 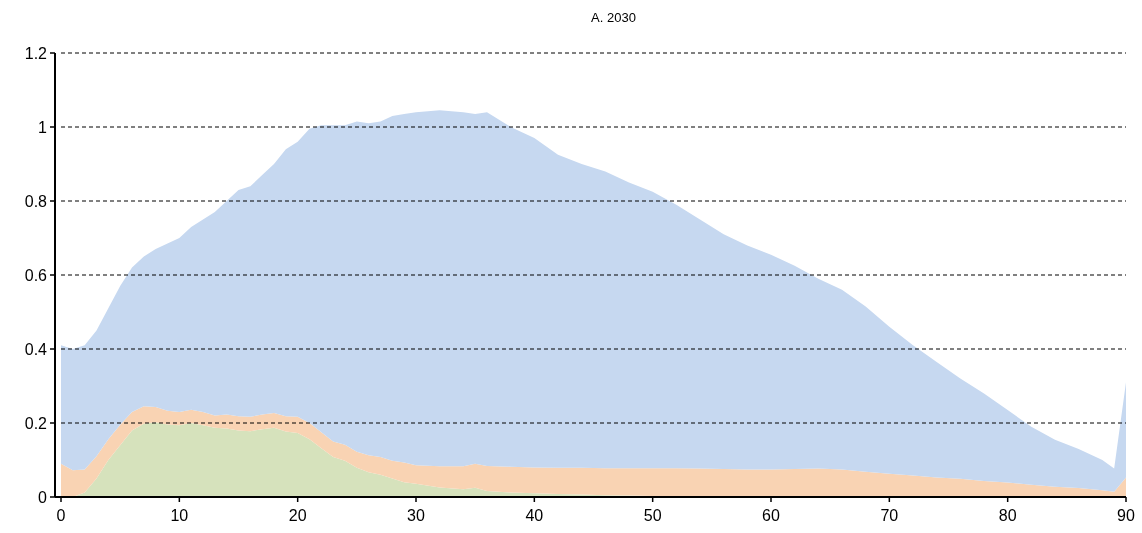 I want to click on y-tick-label: 0, so click(x=43, y=497).